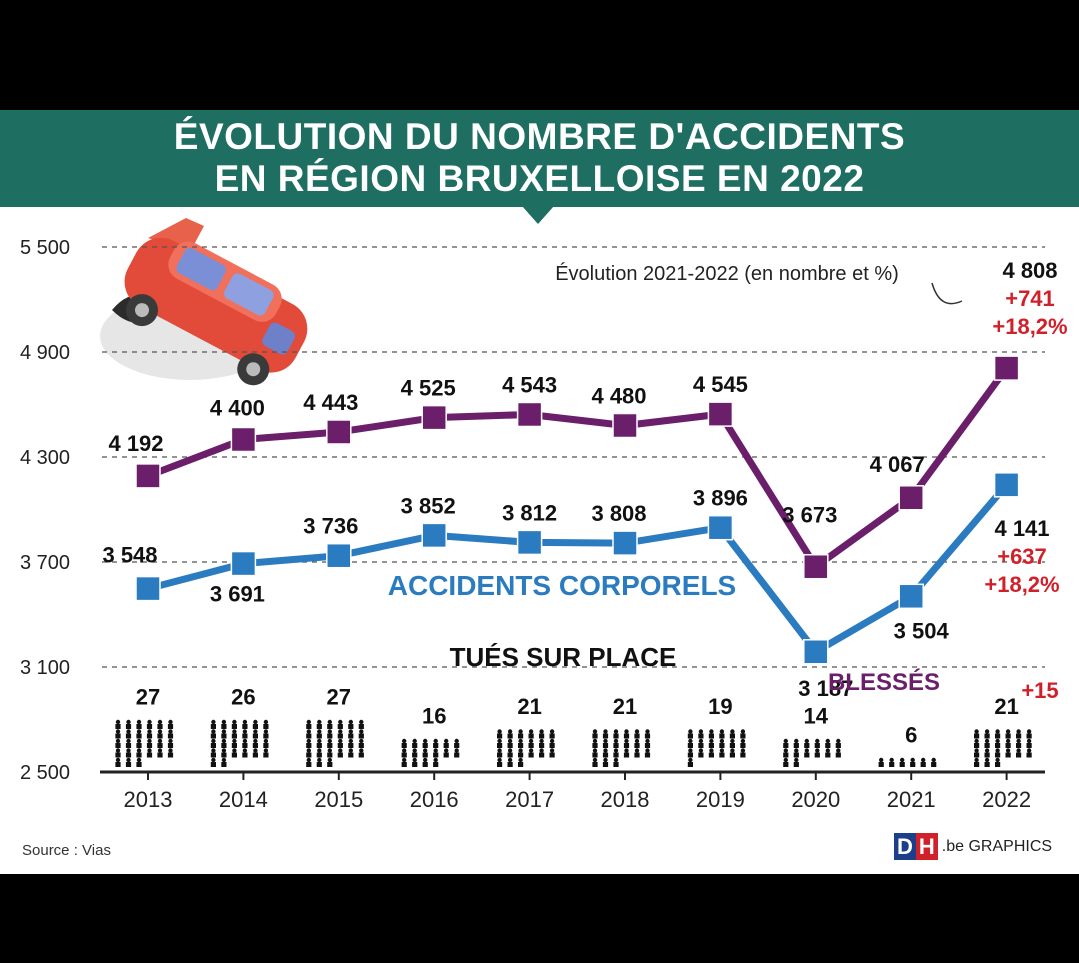  Describe the element at coordinates (1021, 584) in the screenshot. I see `accidents-pct: +18,2%` at that location.